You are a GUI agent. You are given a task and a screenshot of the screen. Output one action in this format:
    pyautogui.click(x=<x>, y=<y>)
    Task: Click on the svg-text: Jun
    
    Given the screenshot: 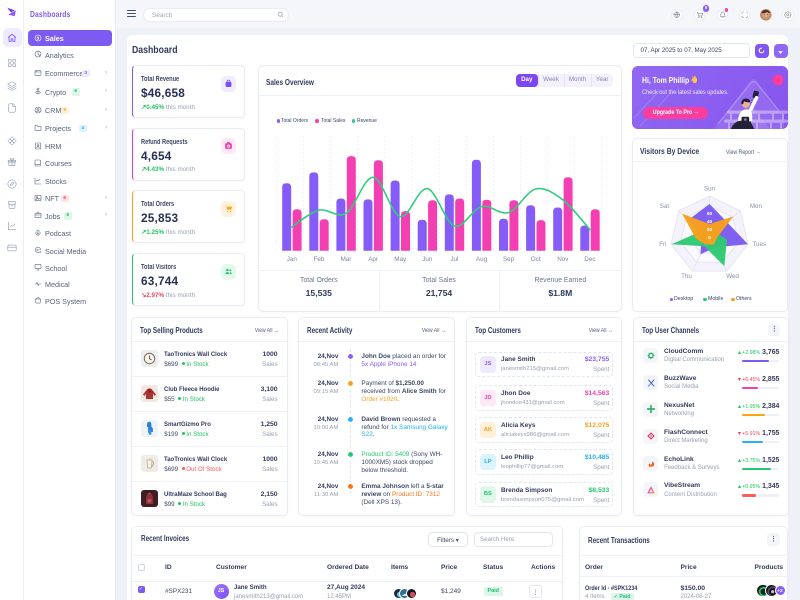 What is the action you would take?
    pyautogui.click(x=427, y=259)
    